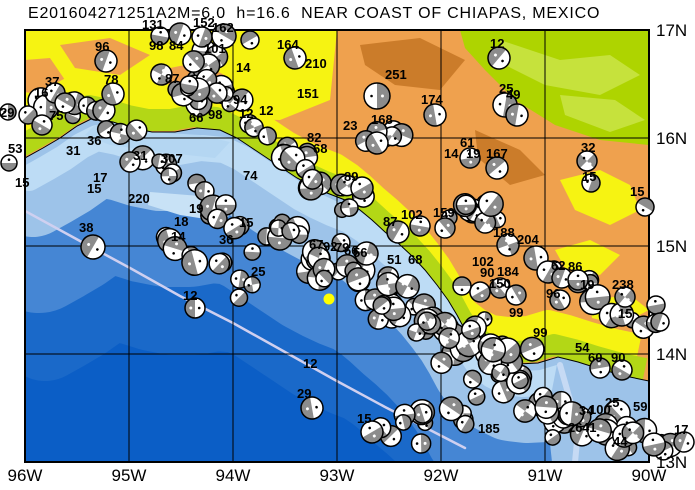 This screenshot has width=695, height=490. What do you see at coordinates (196, 117) in the screenshot?
I see `event-depth-label: 66` at bounding box center [196, 117].